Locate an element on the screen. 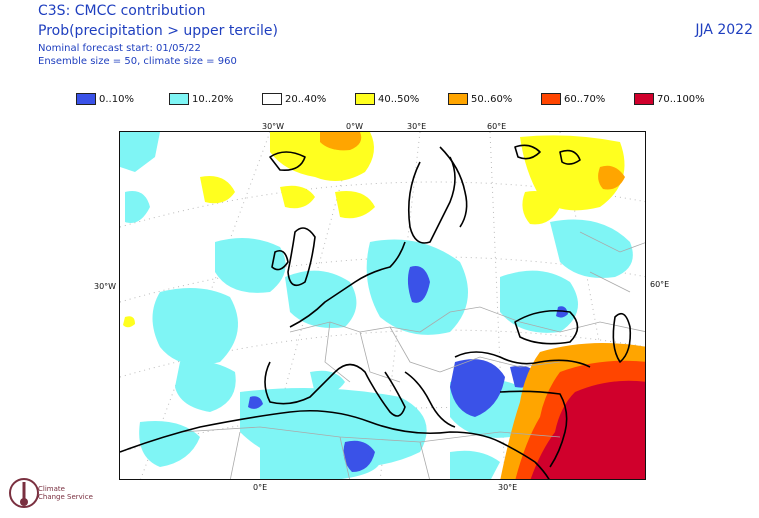  legend-label: 40..50% is located at coordinates (399, 99).